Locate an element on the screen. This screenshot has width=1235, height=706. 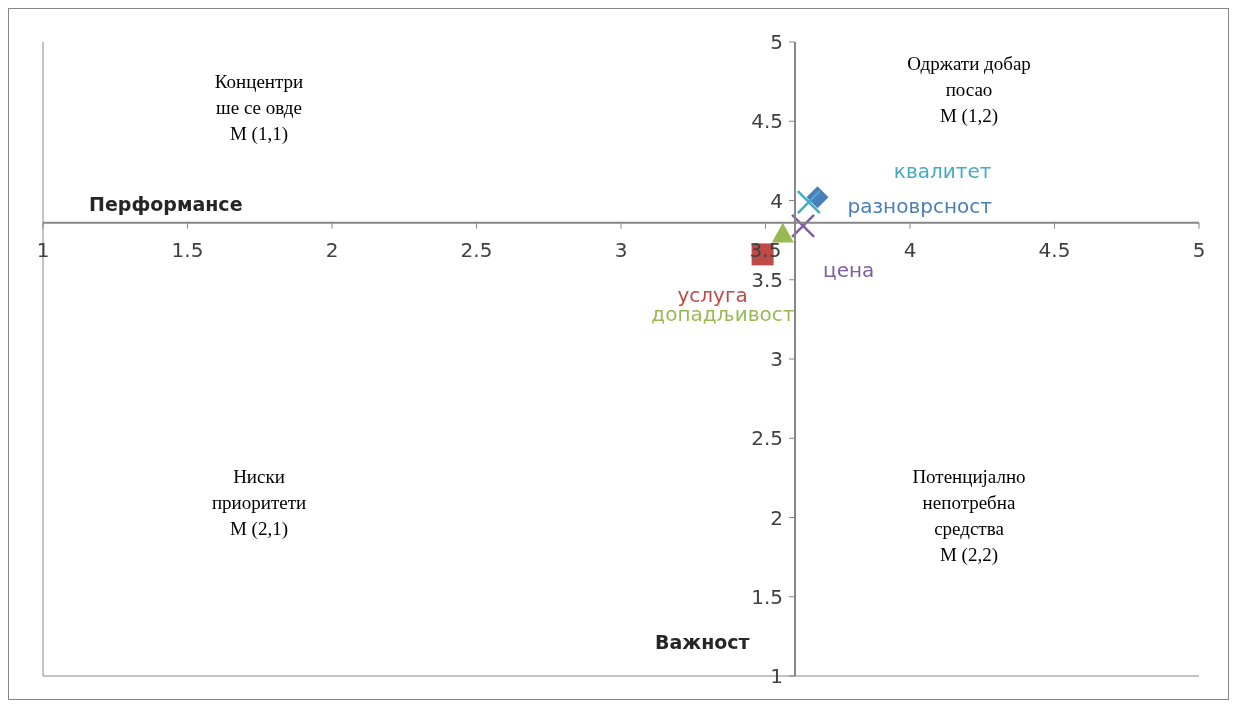
y-tick-label: 5 is located at coordinates (776, 42).